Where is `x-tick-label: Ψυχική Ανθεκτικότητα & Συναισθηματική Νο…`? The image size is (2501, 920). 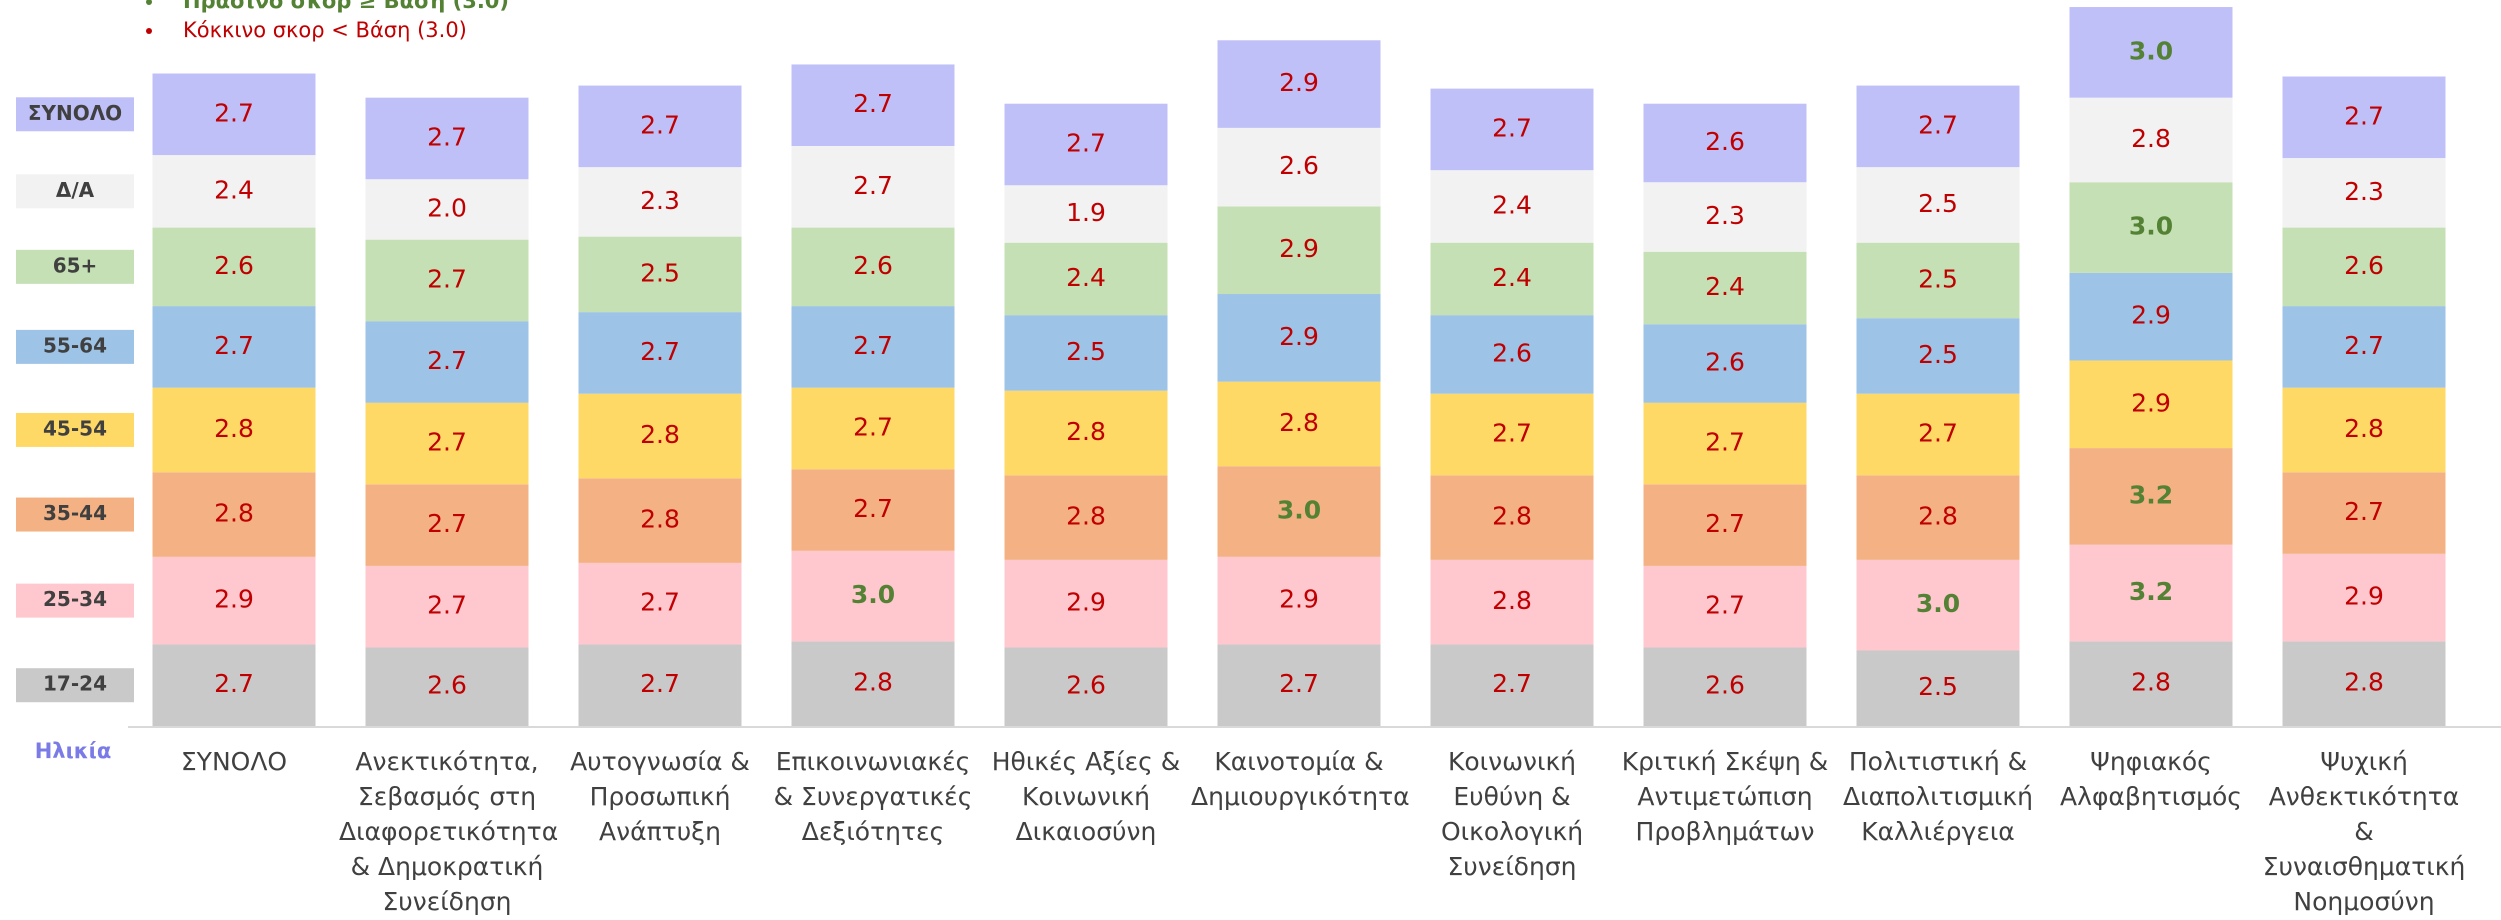
x-tick-label: Ψυχική Ανθεκτικότητα & Συναισθηματική Νο… is located at coordinates (2364, 831).